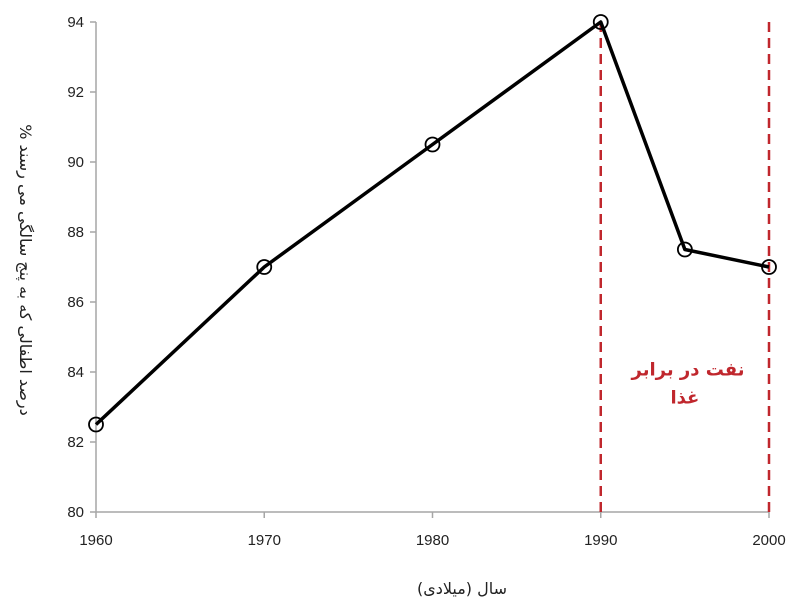  I want to click on annotation: نفت در برابر غذا, so click(684, 384).